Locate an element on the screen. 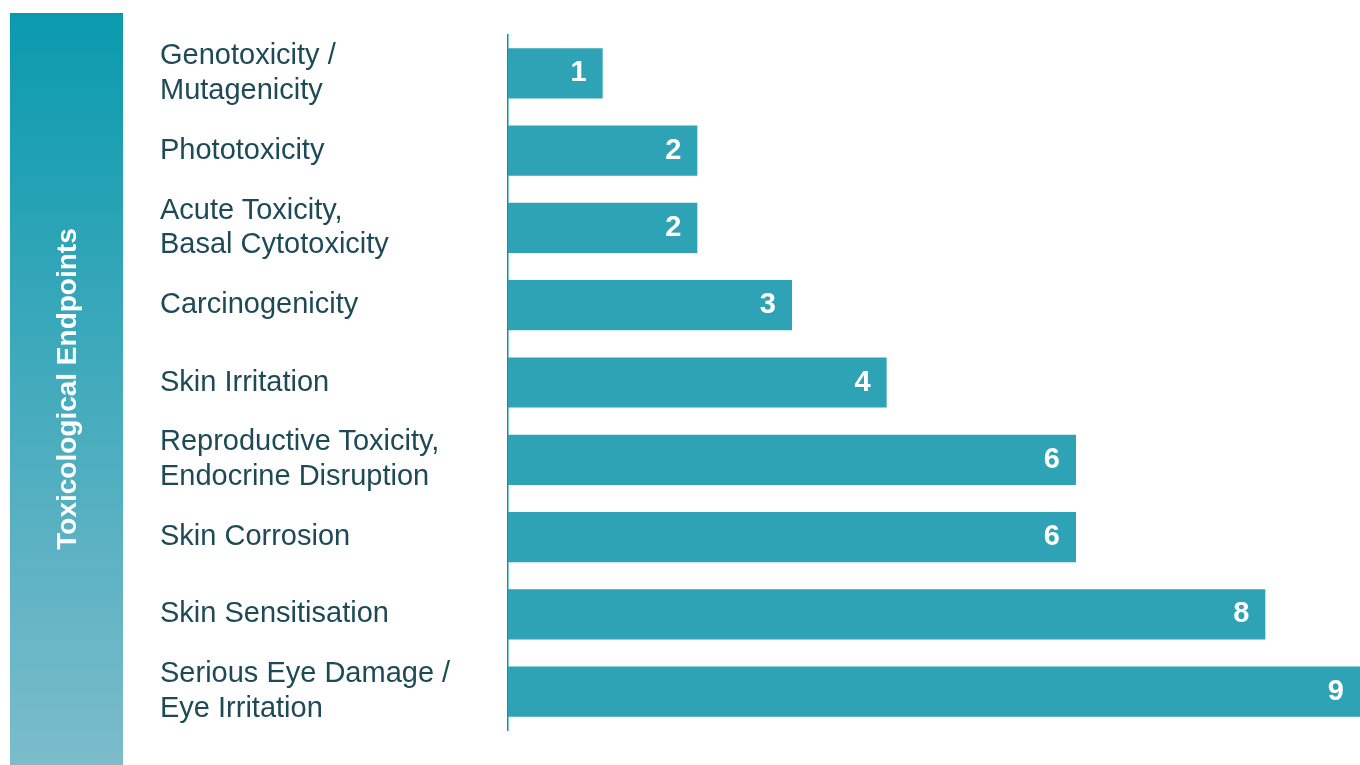  y-tick-label: Phototoxicity is located at coordinates (242, 148).